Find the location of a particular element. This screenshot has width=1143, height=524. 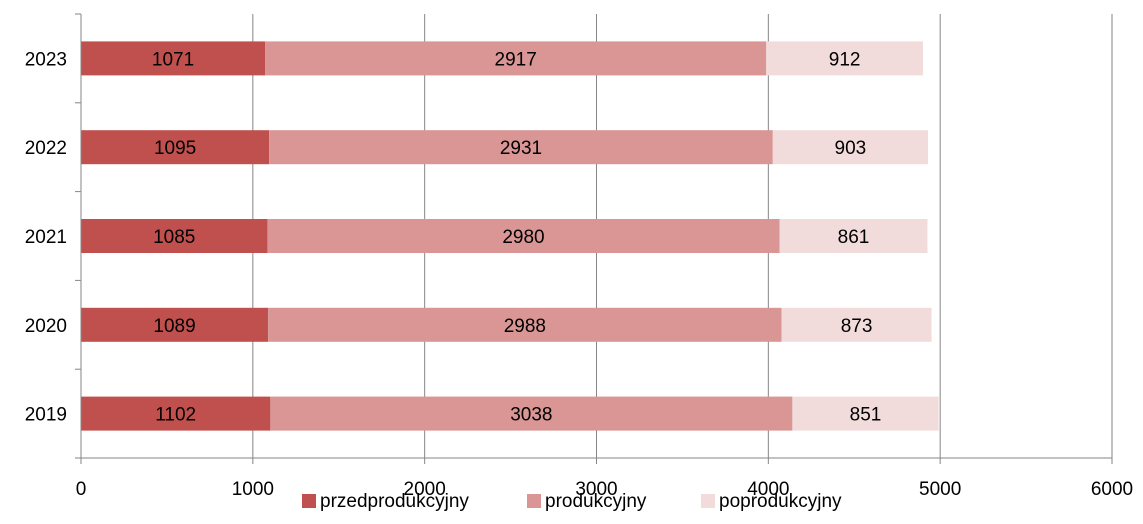

data-label: 1071 is located at coordinates (173, 59).